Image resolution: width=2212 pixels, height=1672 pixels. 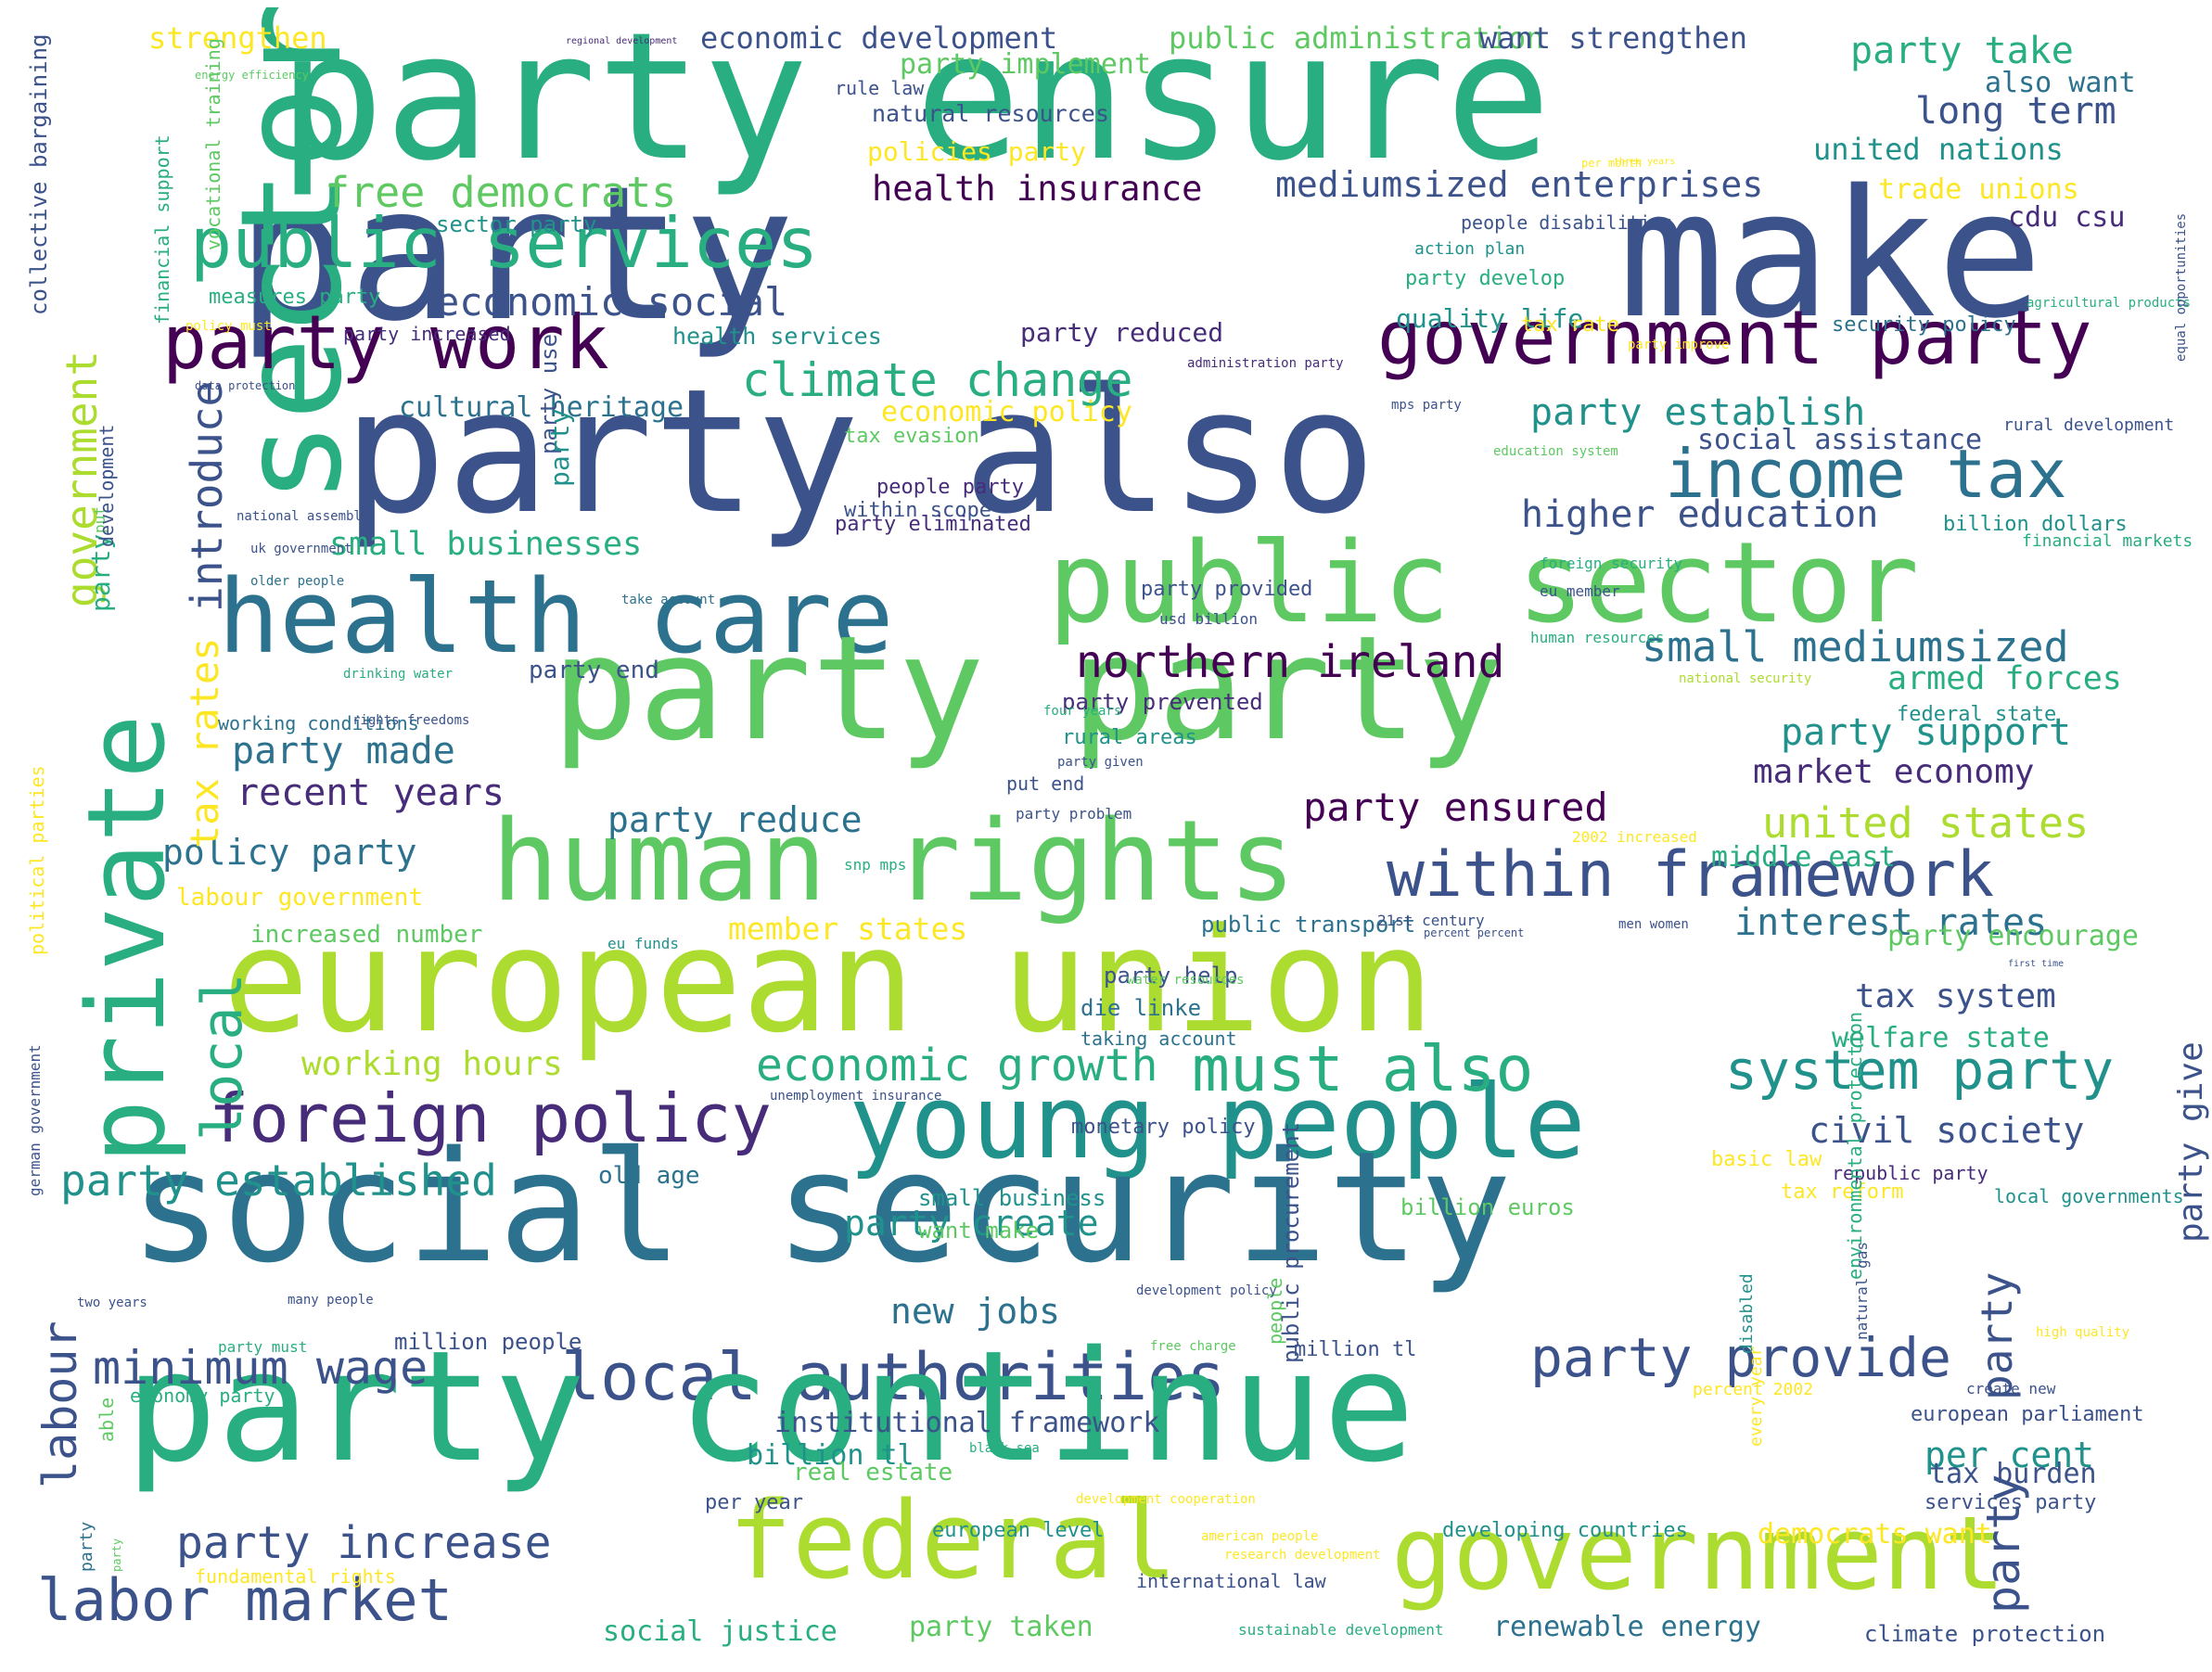 What do you see at coordinates (594, 670) in the screenshot?
I see `cloud-word: party end` at bounding box center [594, 670].